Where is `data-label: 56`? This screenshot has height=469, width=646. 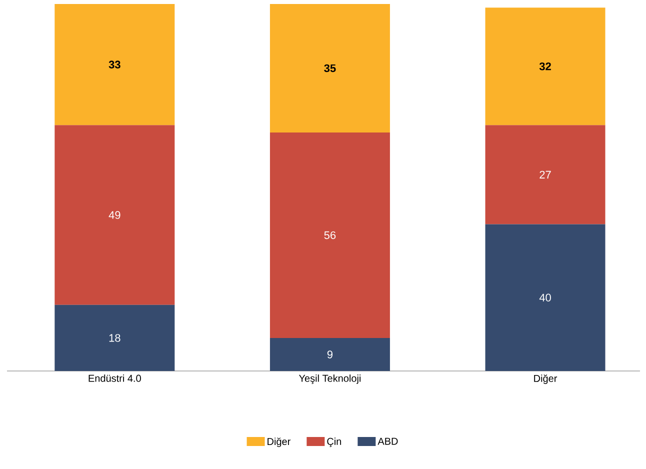 data-label: 56 is located at coordinates (330, 235).